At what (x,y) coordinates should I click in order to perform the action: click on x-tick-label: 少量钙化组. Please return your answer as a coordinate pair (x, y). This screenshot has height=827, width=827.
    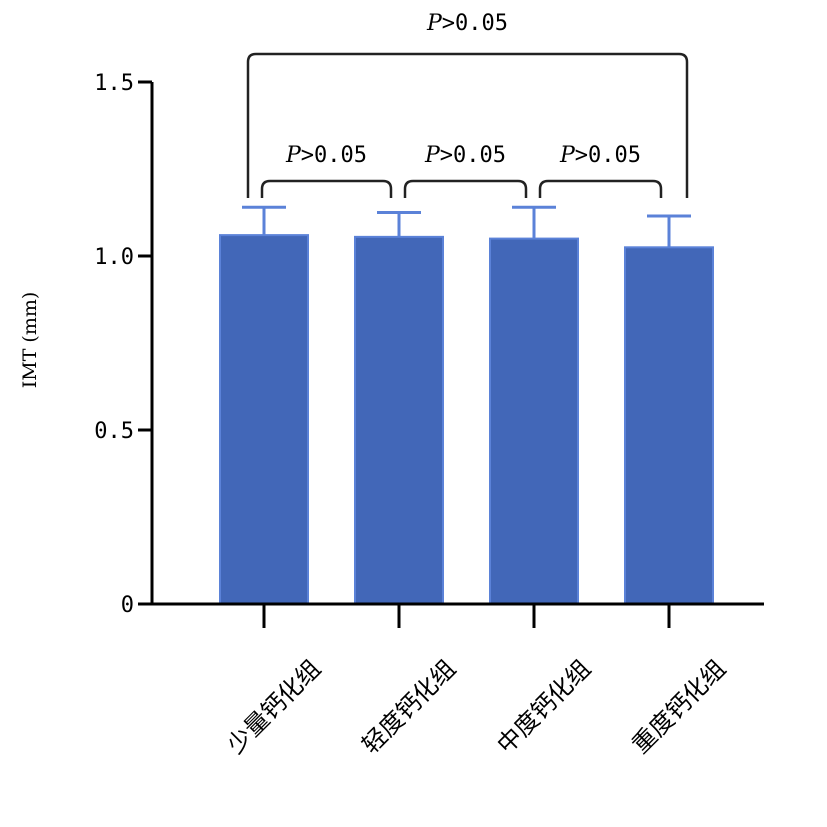
    Looking at the image, I should click on (274, 706).